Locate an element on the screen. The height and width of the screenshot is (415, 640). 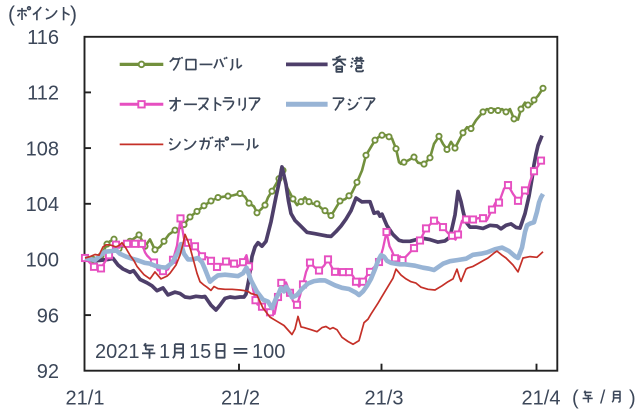
svg-text: 1 is located at coordinates (164, 352).